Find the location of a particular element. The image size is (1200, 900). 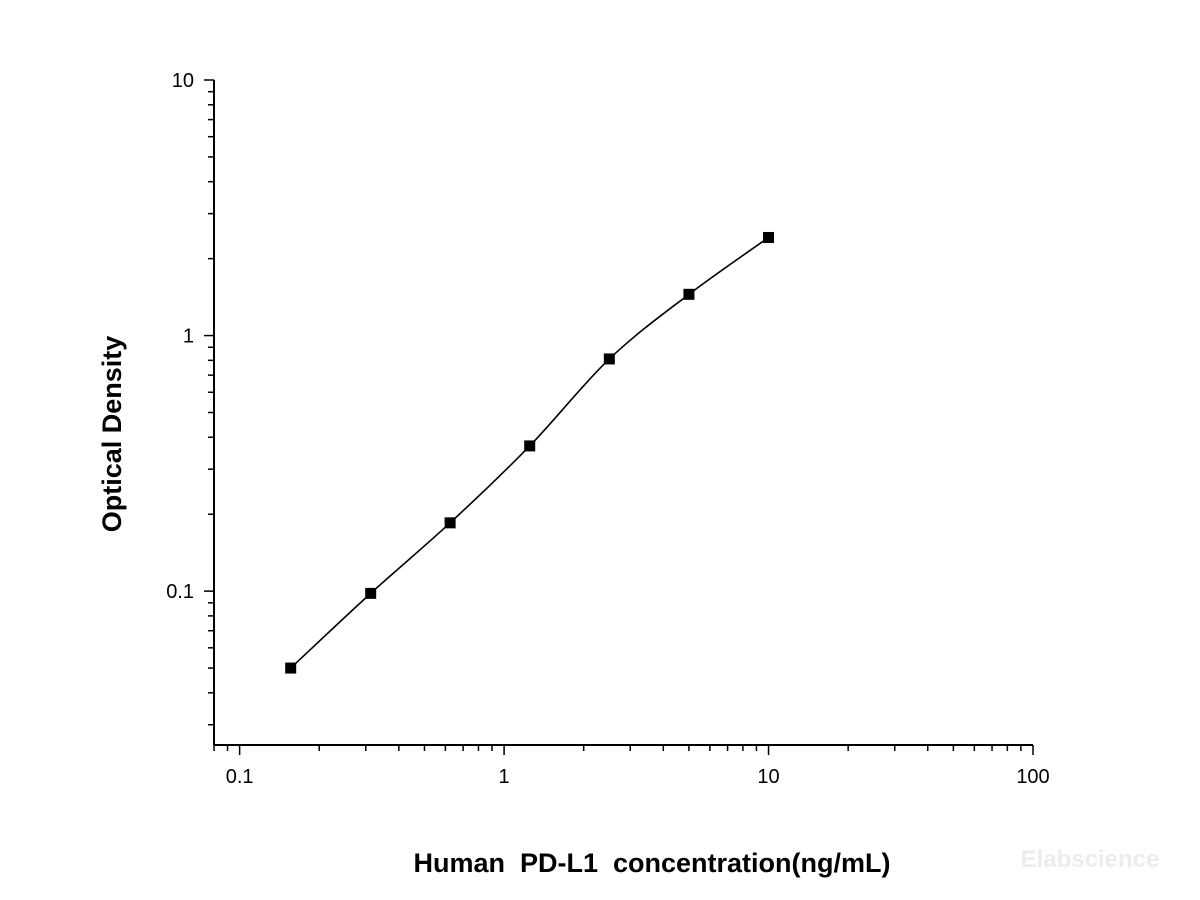

x-axis-title: Human PD-L1 concentration(ng/mL) is located at coordinates (651, 863).